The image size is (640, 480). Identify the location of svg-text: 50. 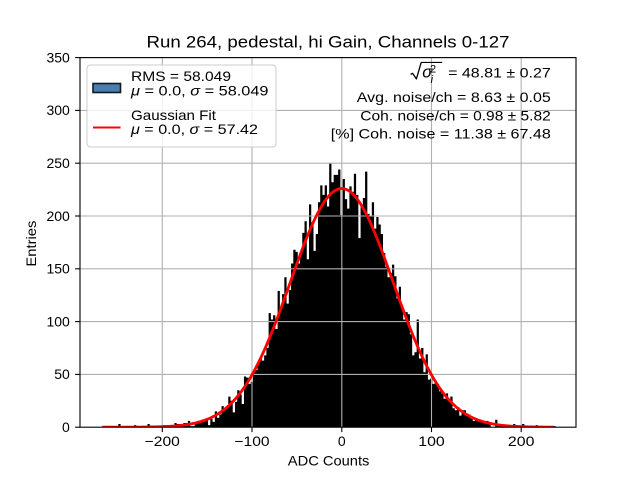
(62, 374).